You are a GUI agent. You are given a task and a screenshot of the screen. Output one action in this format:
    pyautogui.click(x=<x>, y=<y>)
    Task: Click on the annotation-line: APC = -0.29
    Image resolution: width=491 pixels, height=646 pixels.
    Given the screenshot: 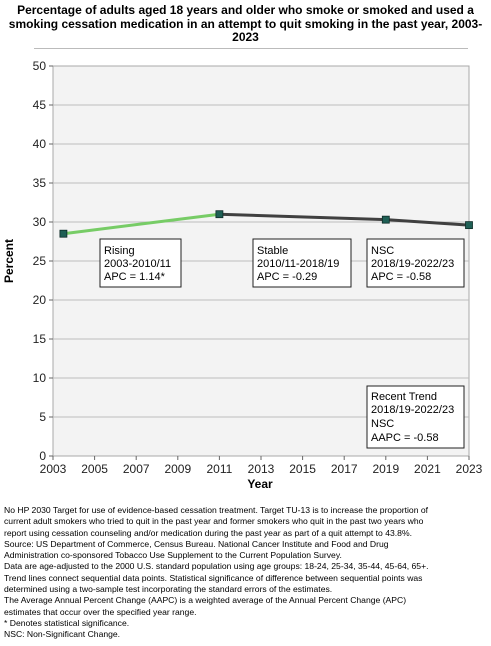 What is the action you would take?
    pyautogui.click(x=287, y=277)
    